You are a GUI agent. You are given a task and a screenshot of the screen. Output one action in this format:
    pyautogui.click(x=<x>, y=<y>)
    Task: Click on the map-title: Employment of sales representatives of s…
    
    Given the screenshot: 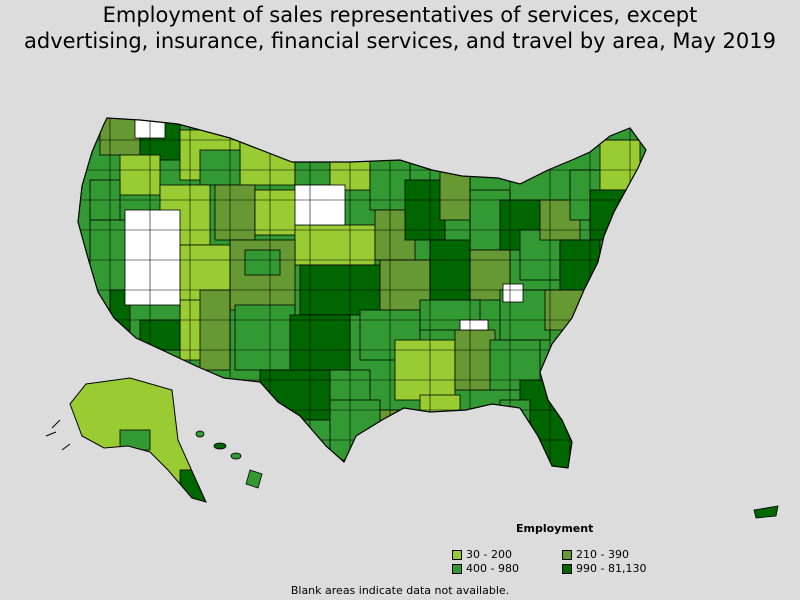 What is the action you would take?
    pyautogui.click(x=400, y=28)
    